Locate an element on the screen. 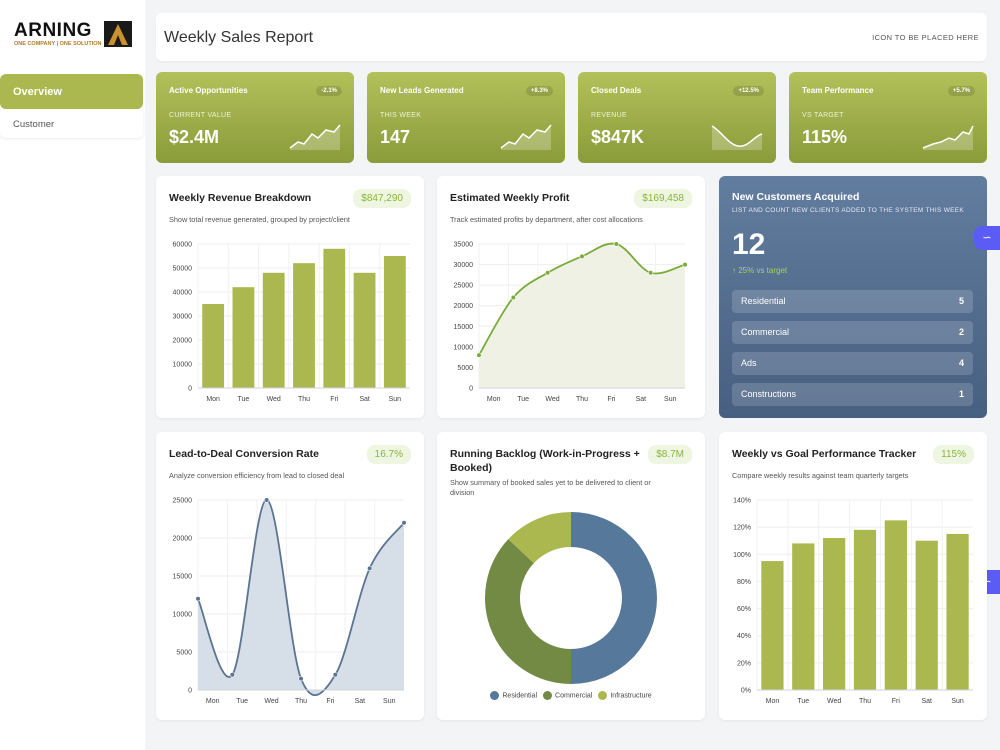 This screenshot has width=1000, height=750. panel-total-badge: 115% is located at coordinates (953, 454).